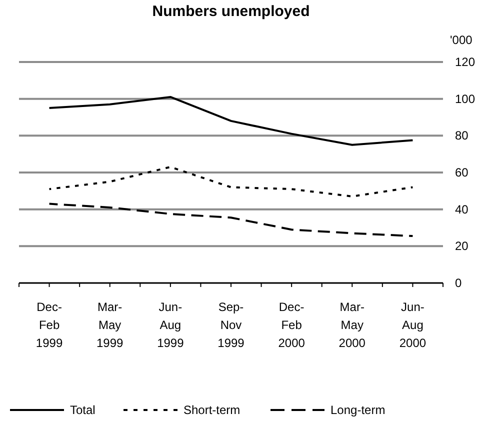  What do you see at coordinates (212, 410) in the screenshot?
I see `legend-label: Short-term` at bounding box center [212, 410].